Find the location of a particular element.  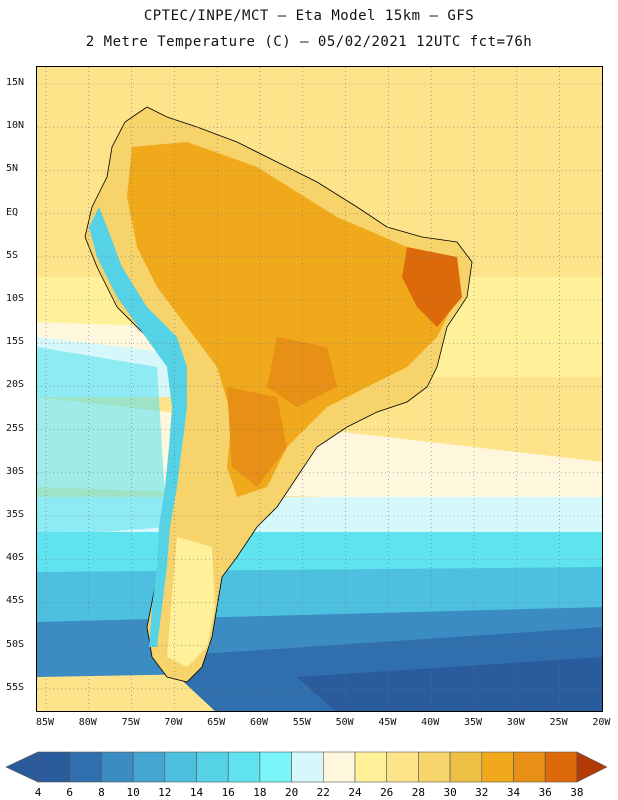

latitude-label: 5N is located at coordinates (12, 169).